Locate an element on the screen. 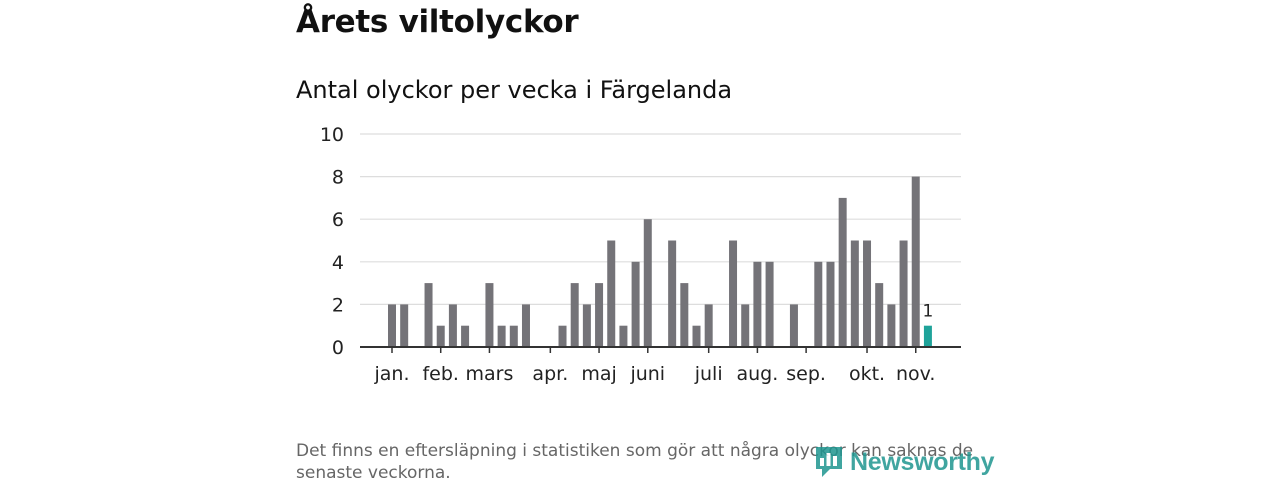 This screenshot has height=484, width=1280. newsworthy-logo: Newsworthy is located at coordinates (904, 462).